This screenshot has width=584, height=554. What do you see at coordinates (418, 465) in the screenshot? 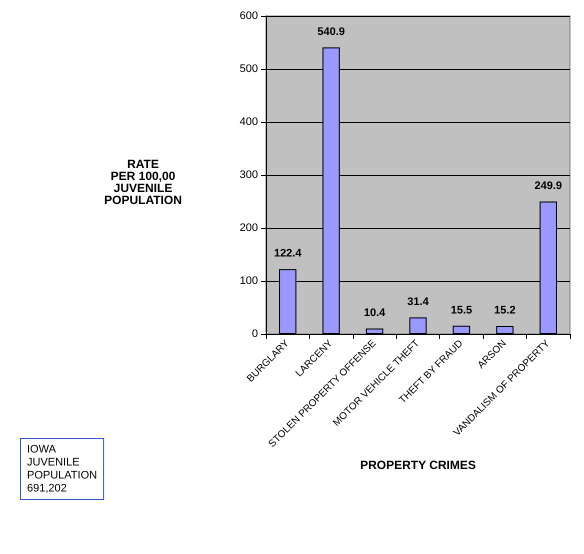
I see `x-axis-title: PROPERTY CRIMES` at bounding box center [418, 465].